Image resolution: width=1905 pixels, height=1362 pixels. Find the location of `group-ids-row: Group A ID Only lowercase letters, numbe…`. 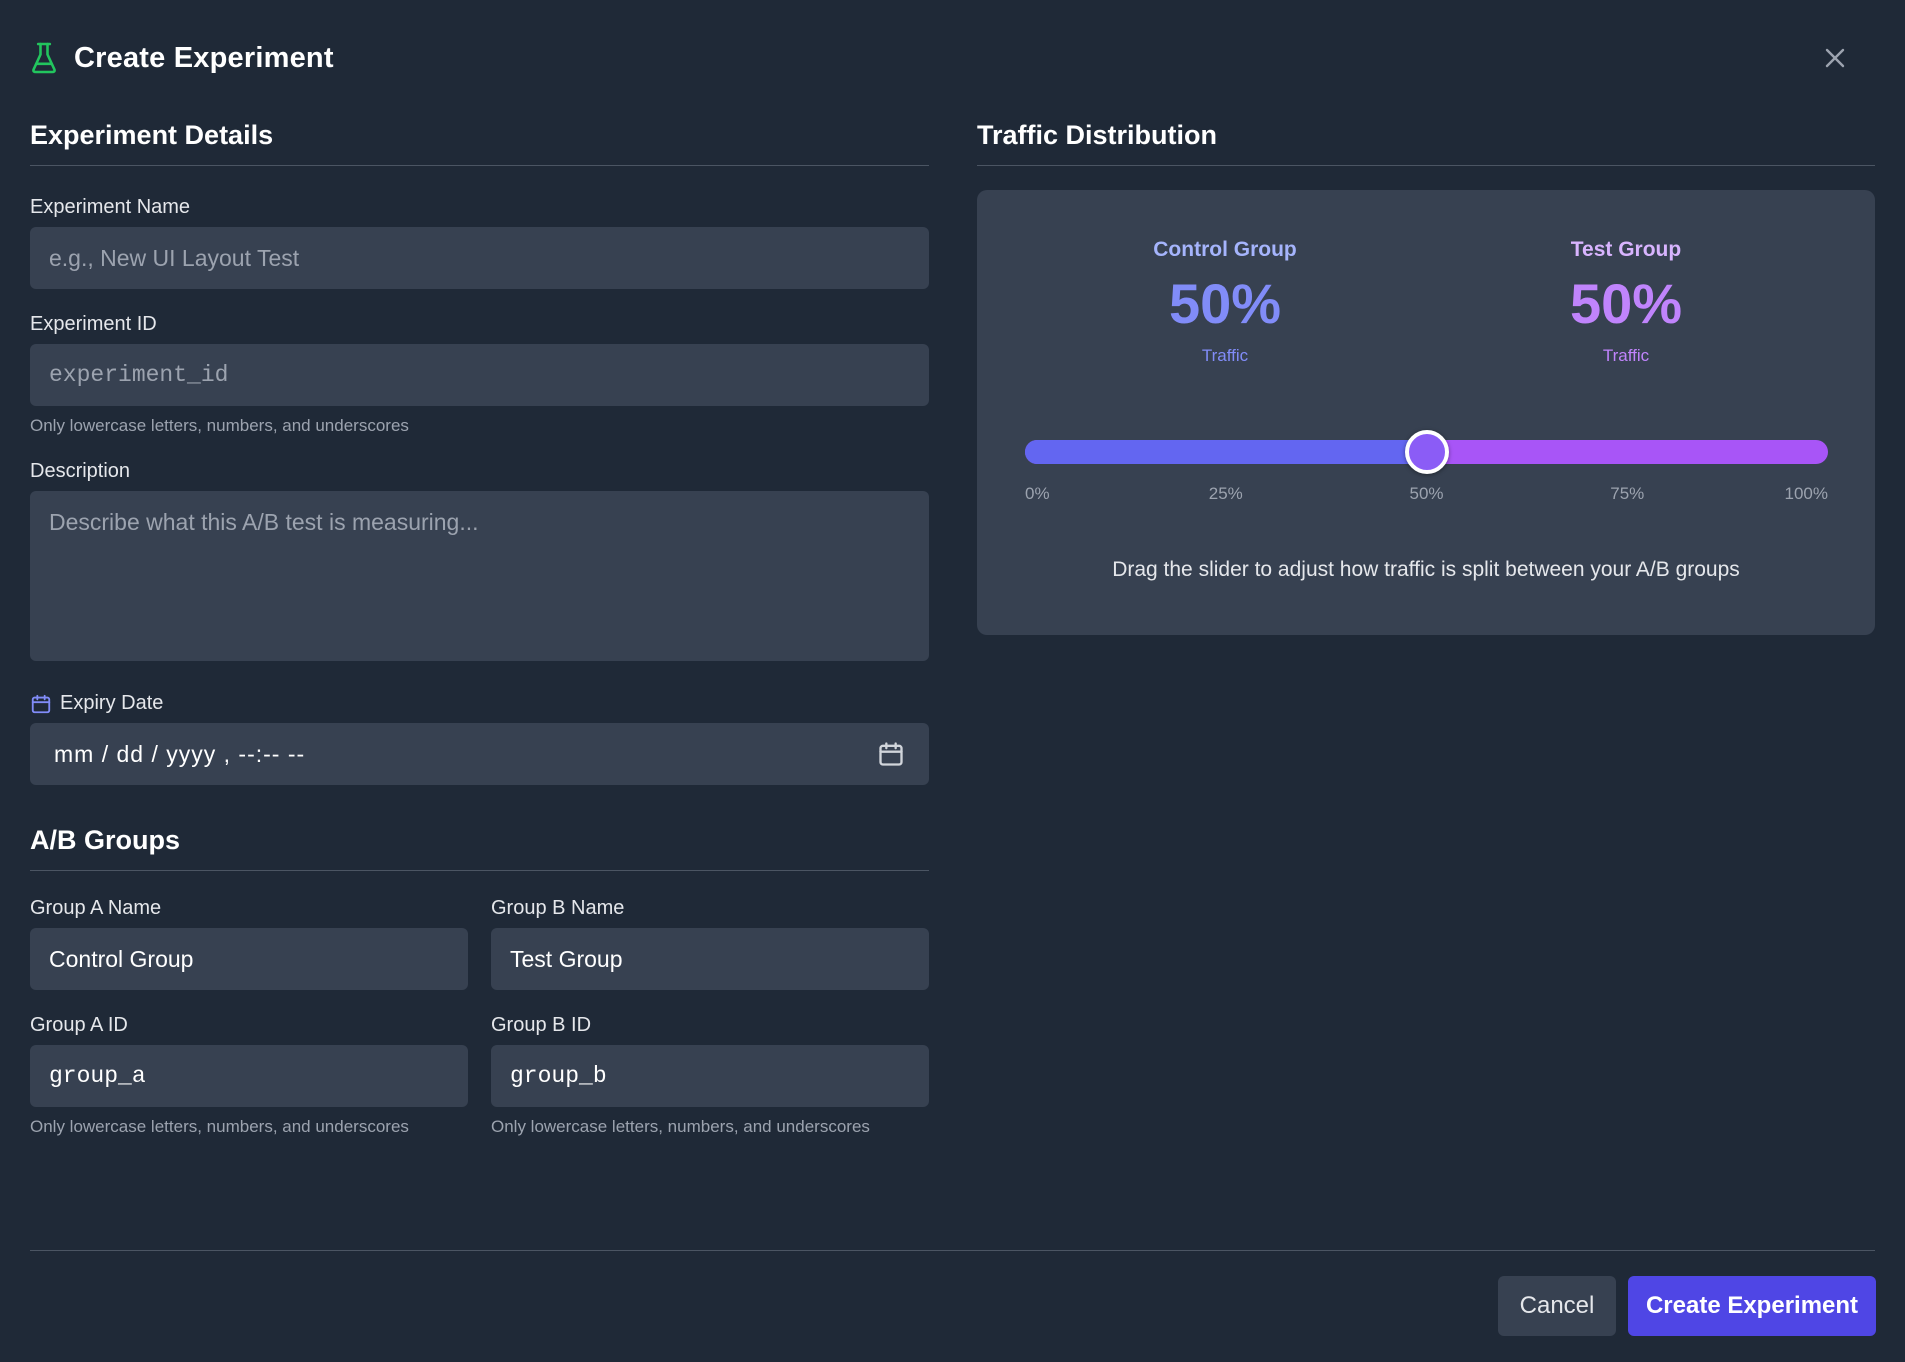

group-ids-row: Group A ID Only lowercase letters, numbe… is located at coordinates (479, 1075).